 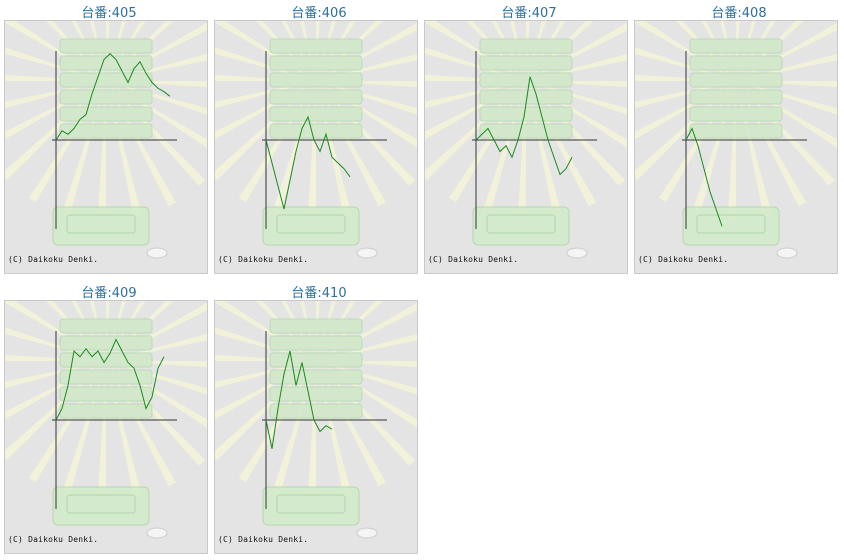 I want to click on machine-card-405: 台番:405 (C) Daikoku Denki., so click(x=109, y=140).